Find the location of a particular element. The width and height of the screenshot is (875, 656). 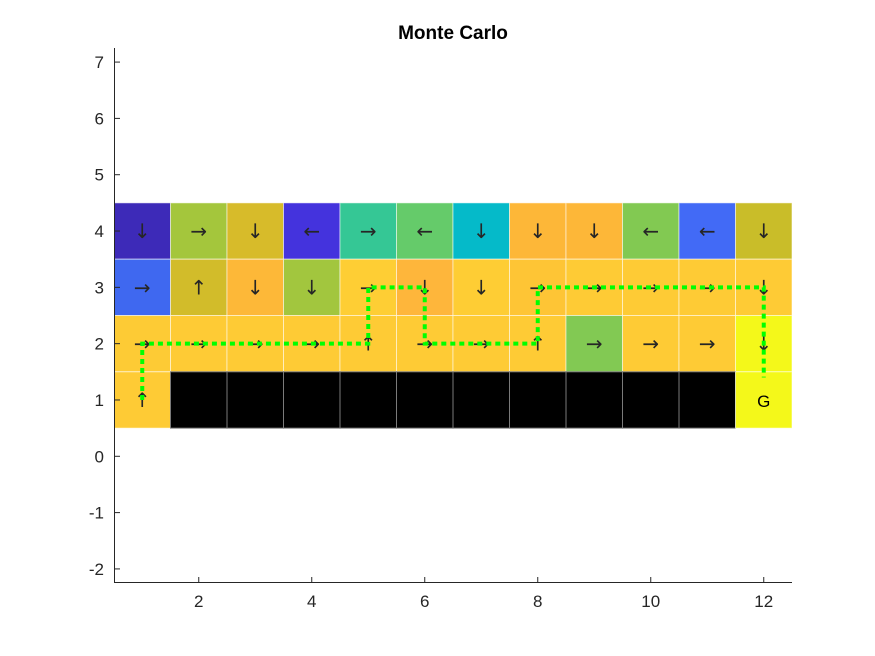

x-tick-label: 4 is located at coordinates (311, 601).